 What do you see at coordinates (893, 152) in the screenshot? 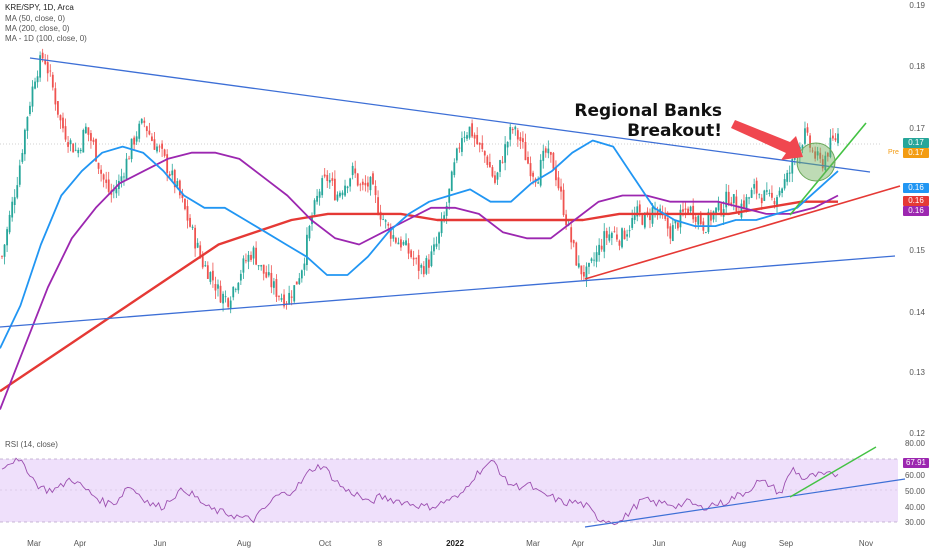
I see `pre-market-label: Pre` at bounding box center [893, 152].